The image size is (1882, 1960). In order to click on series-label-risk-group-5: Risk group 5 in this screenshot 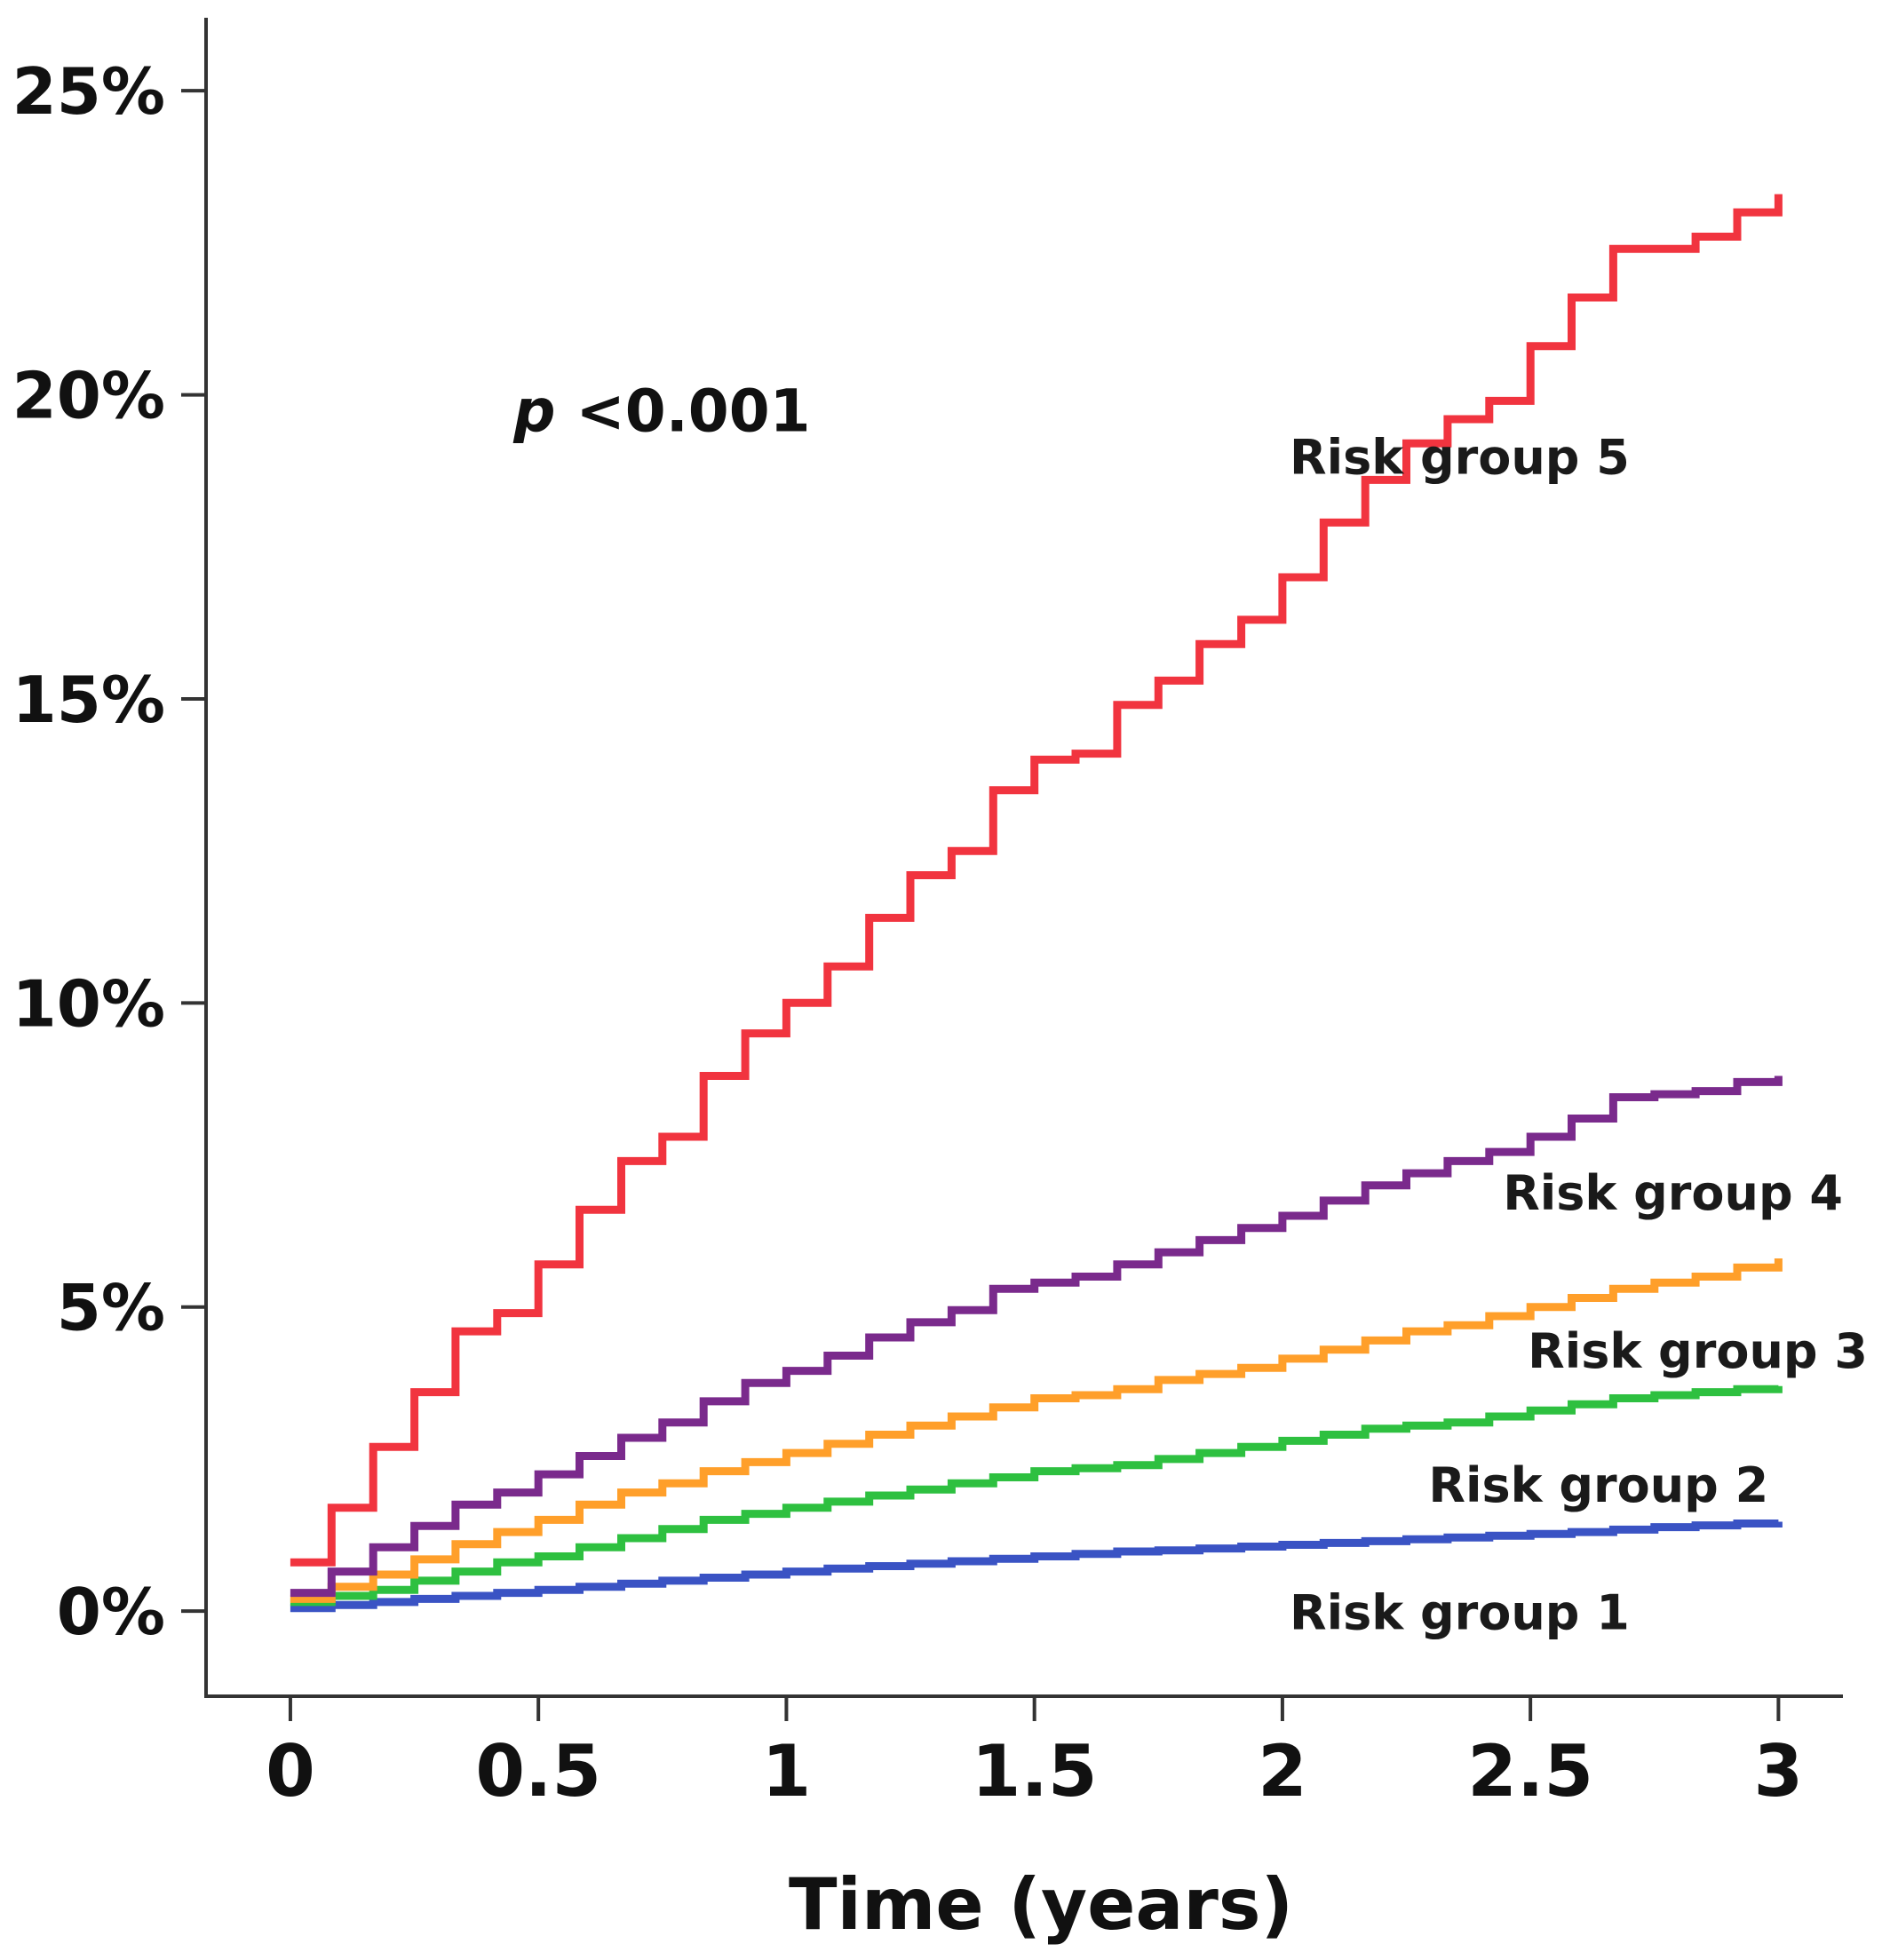, I will do `click(1460, 458)`.